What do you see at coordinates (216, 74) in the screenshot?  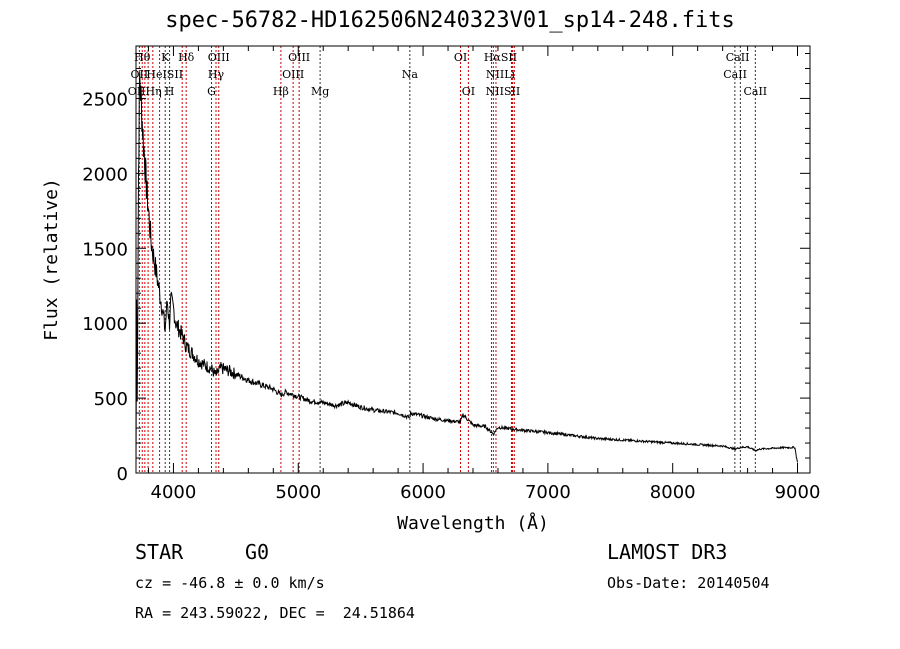 I see `line-label: Hγ` at bounding box center [216, 74].